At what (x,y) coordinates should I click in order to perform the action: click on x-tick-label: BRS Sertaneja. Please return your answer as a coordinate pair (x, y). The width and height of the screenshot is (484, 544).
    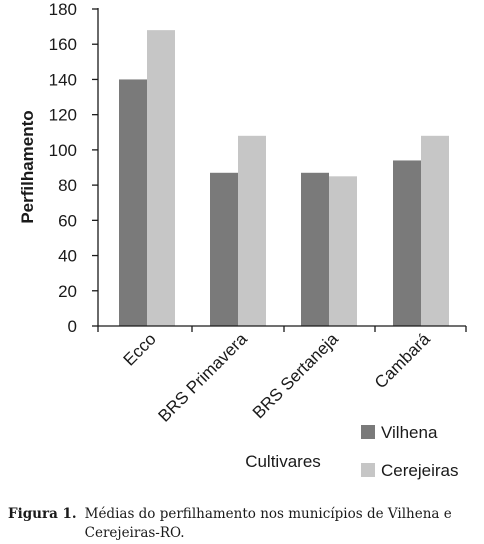
    Looking at the image, I should click on (295, 375).